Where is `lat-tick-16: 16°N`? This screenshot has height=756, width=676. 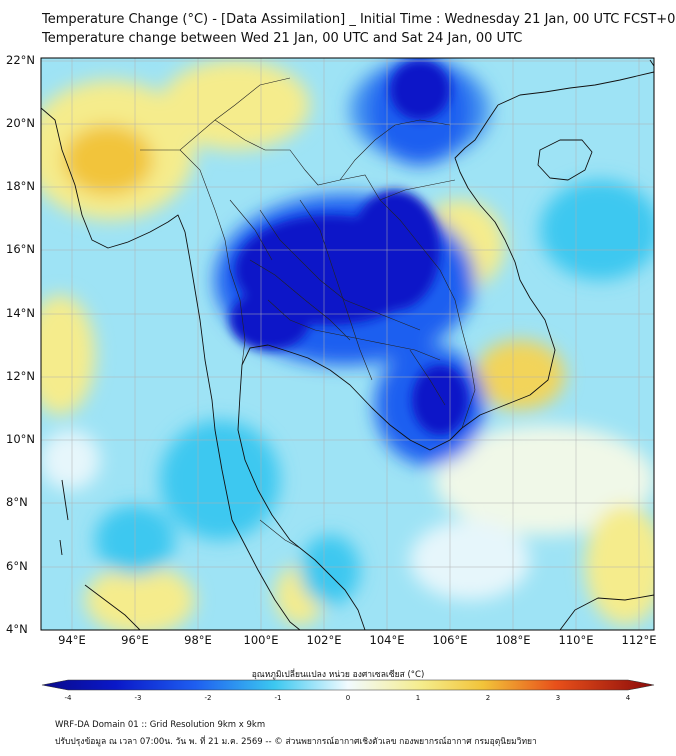 lat-tick-16: 16°N is located at coordinates (20, 249).